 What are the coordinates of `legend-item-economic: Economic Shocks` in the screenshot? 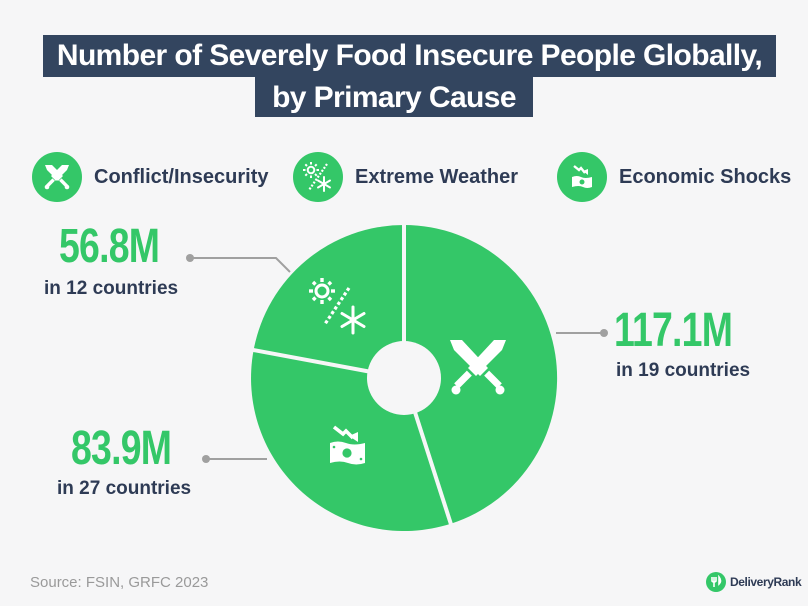 It's located at (674, 177).